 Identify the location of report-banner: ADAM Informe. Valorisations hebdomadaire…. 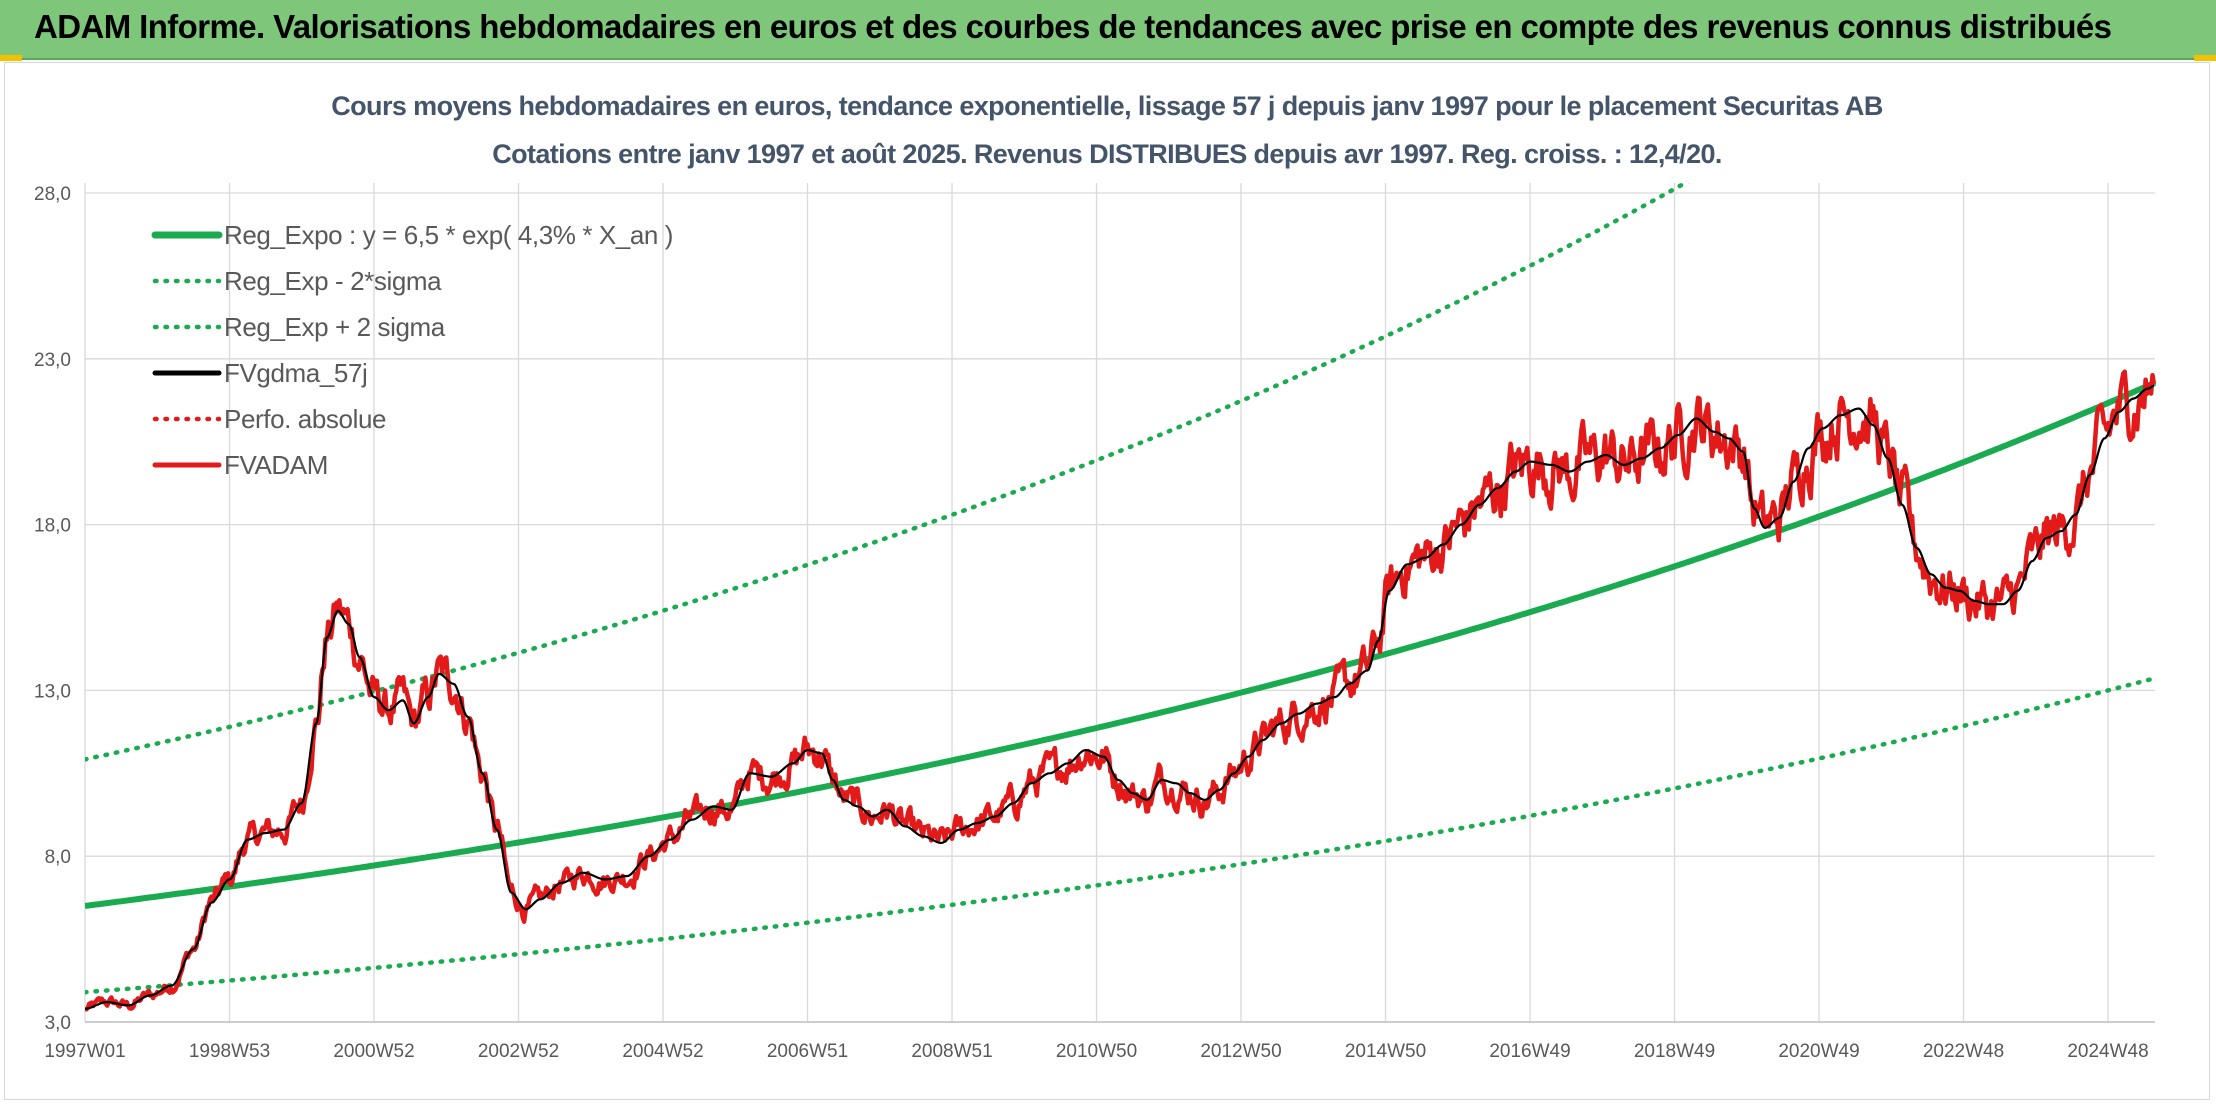
(1108, 30).